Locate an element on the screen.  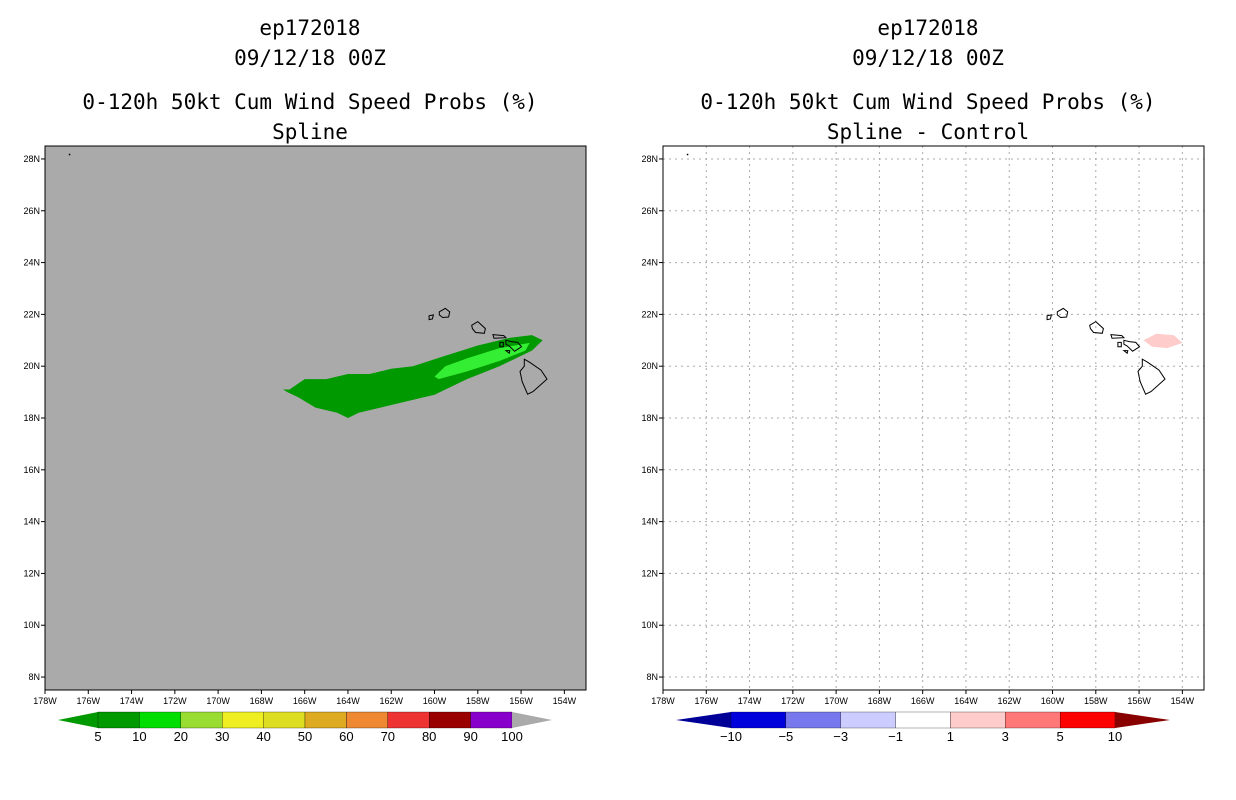
y-tick-label: 22N is located at coordinates (31, 314).